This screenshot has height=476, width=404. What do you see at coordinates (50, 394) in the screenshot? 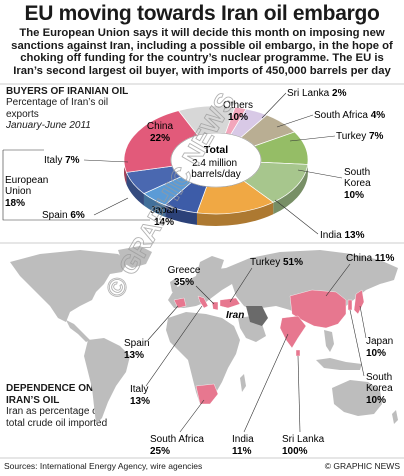
I see `dependence-heading: DEPENDENCE ON IRAN’S OIL` at bounding box center [50, 394].